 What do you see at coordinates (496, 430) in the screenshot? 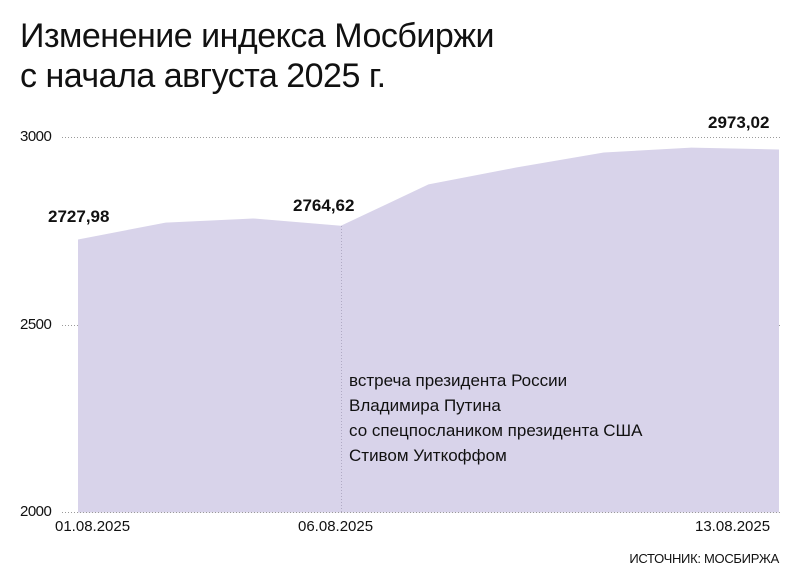
I see `annotation-line-3: со спецпослаником президента США` at bounding box center [496, 430].